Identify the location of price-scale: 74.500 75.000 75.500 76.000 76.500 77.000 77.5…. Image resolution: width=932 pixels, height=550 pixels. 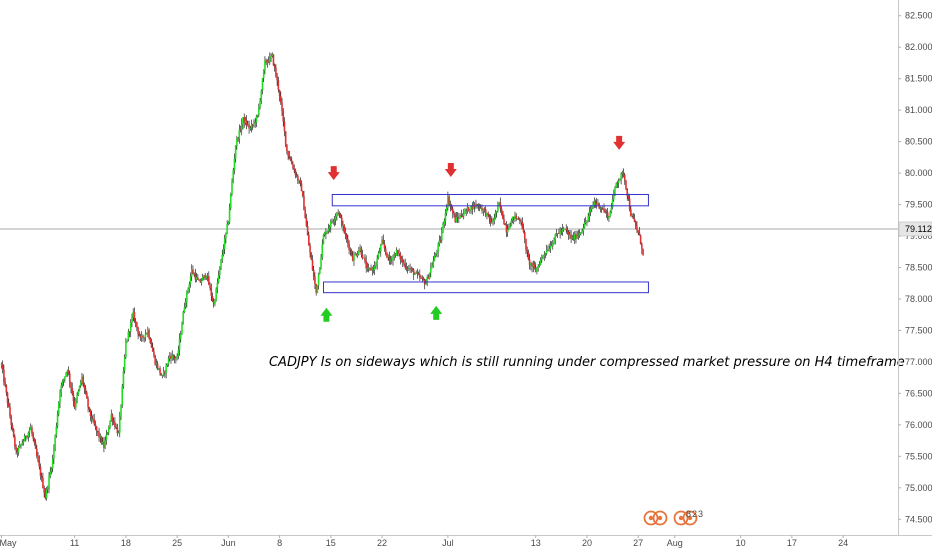
(915, 267).